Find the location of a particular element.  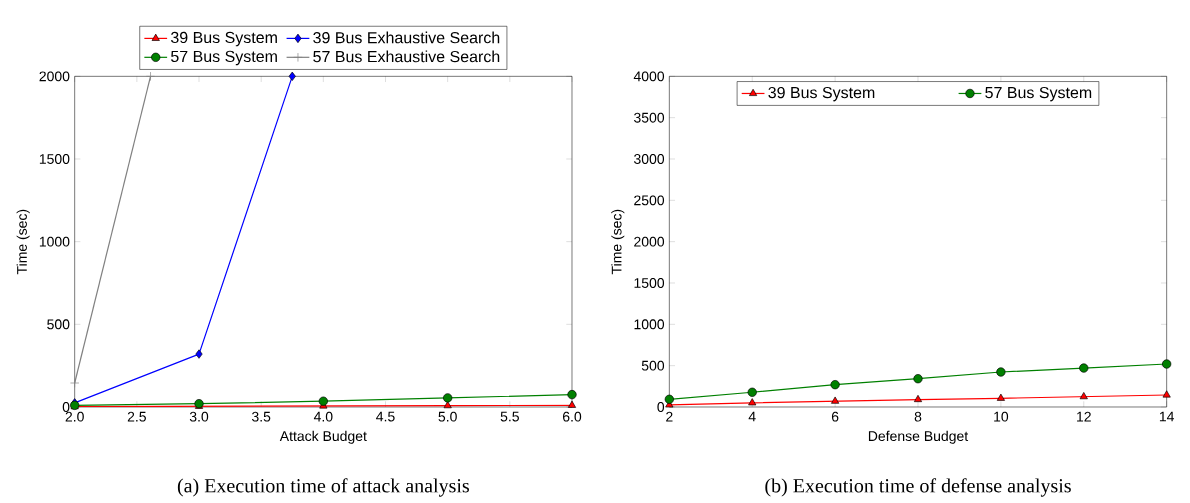

x-tick-label: 2 is located at coordinates (669, 416).